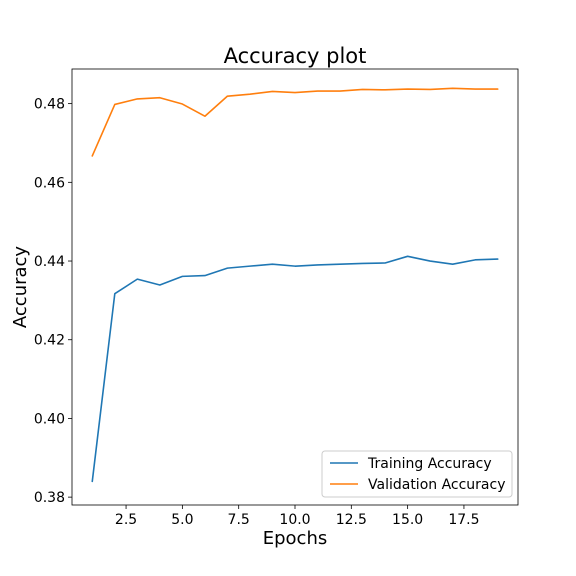 This screenshot has height=576, width=576. Describe the element at coordinates (429, 464) in the screenshot. I see `legend-label-training: Training Accuracy` at that location.